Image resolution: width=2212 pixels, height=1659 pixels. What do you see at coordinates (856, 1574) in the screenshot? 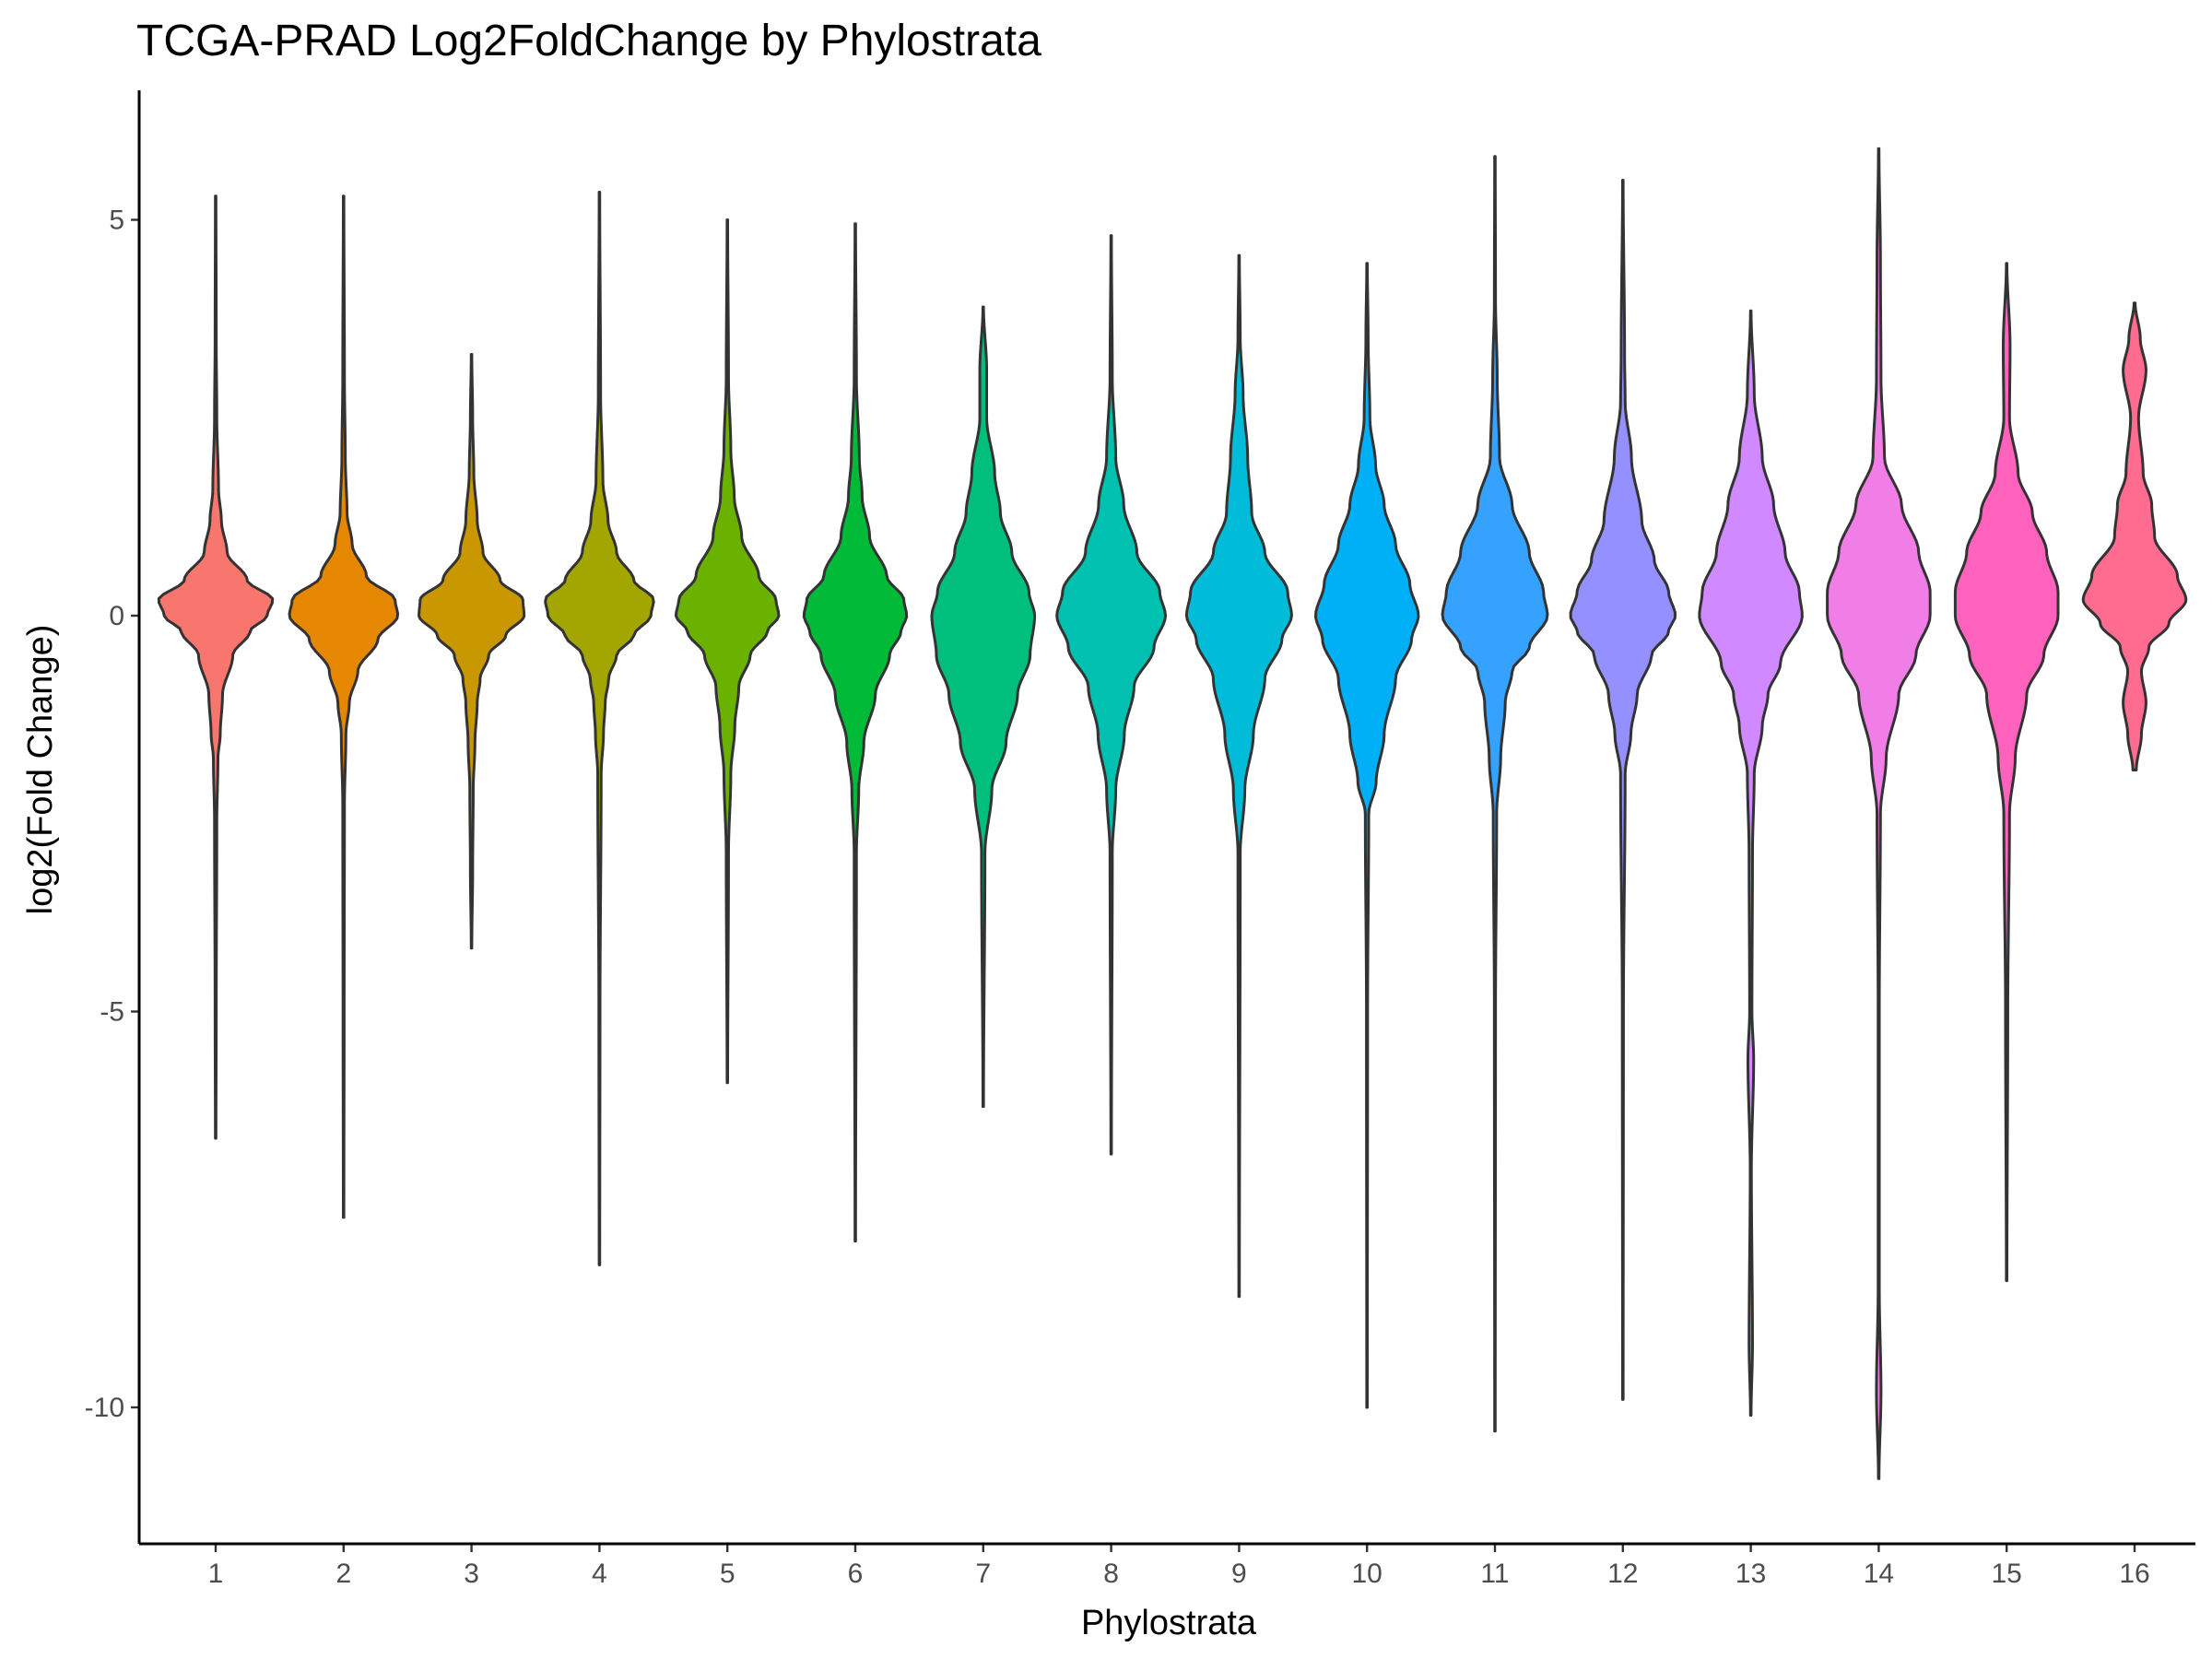
I see `x-tick-label: 6` at bounding box center [856, 1574].